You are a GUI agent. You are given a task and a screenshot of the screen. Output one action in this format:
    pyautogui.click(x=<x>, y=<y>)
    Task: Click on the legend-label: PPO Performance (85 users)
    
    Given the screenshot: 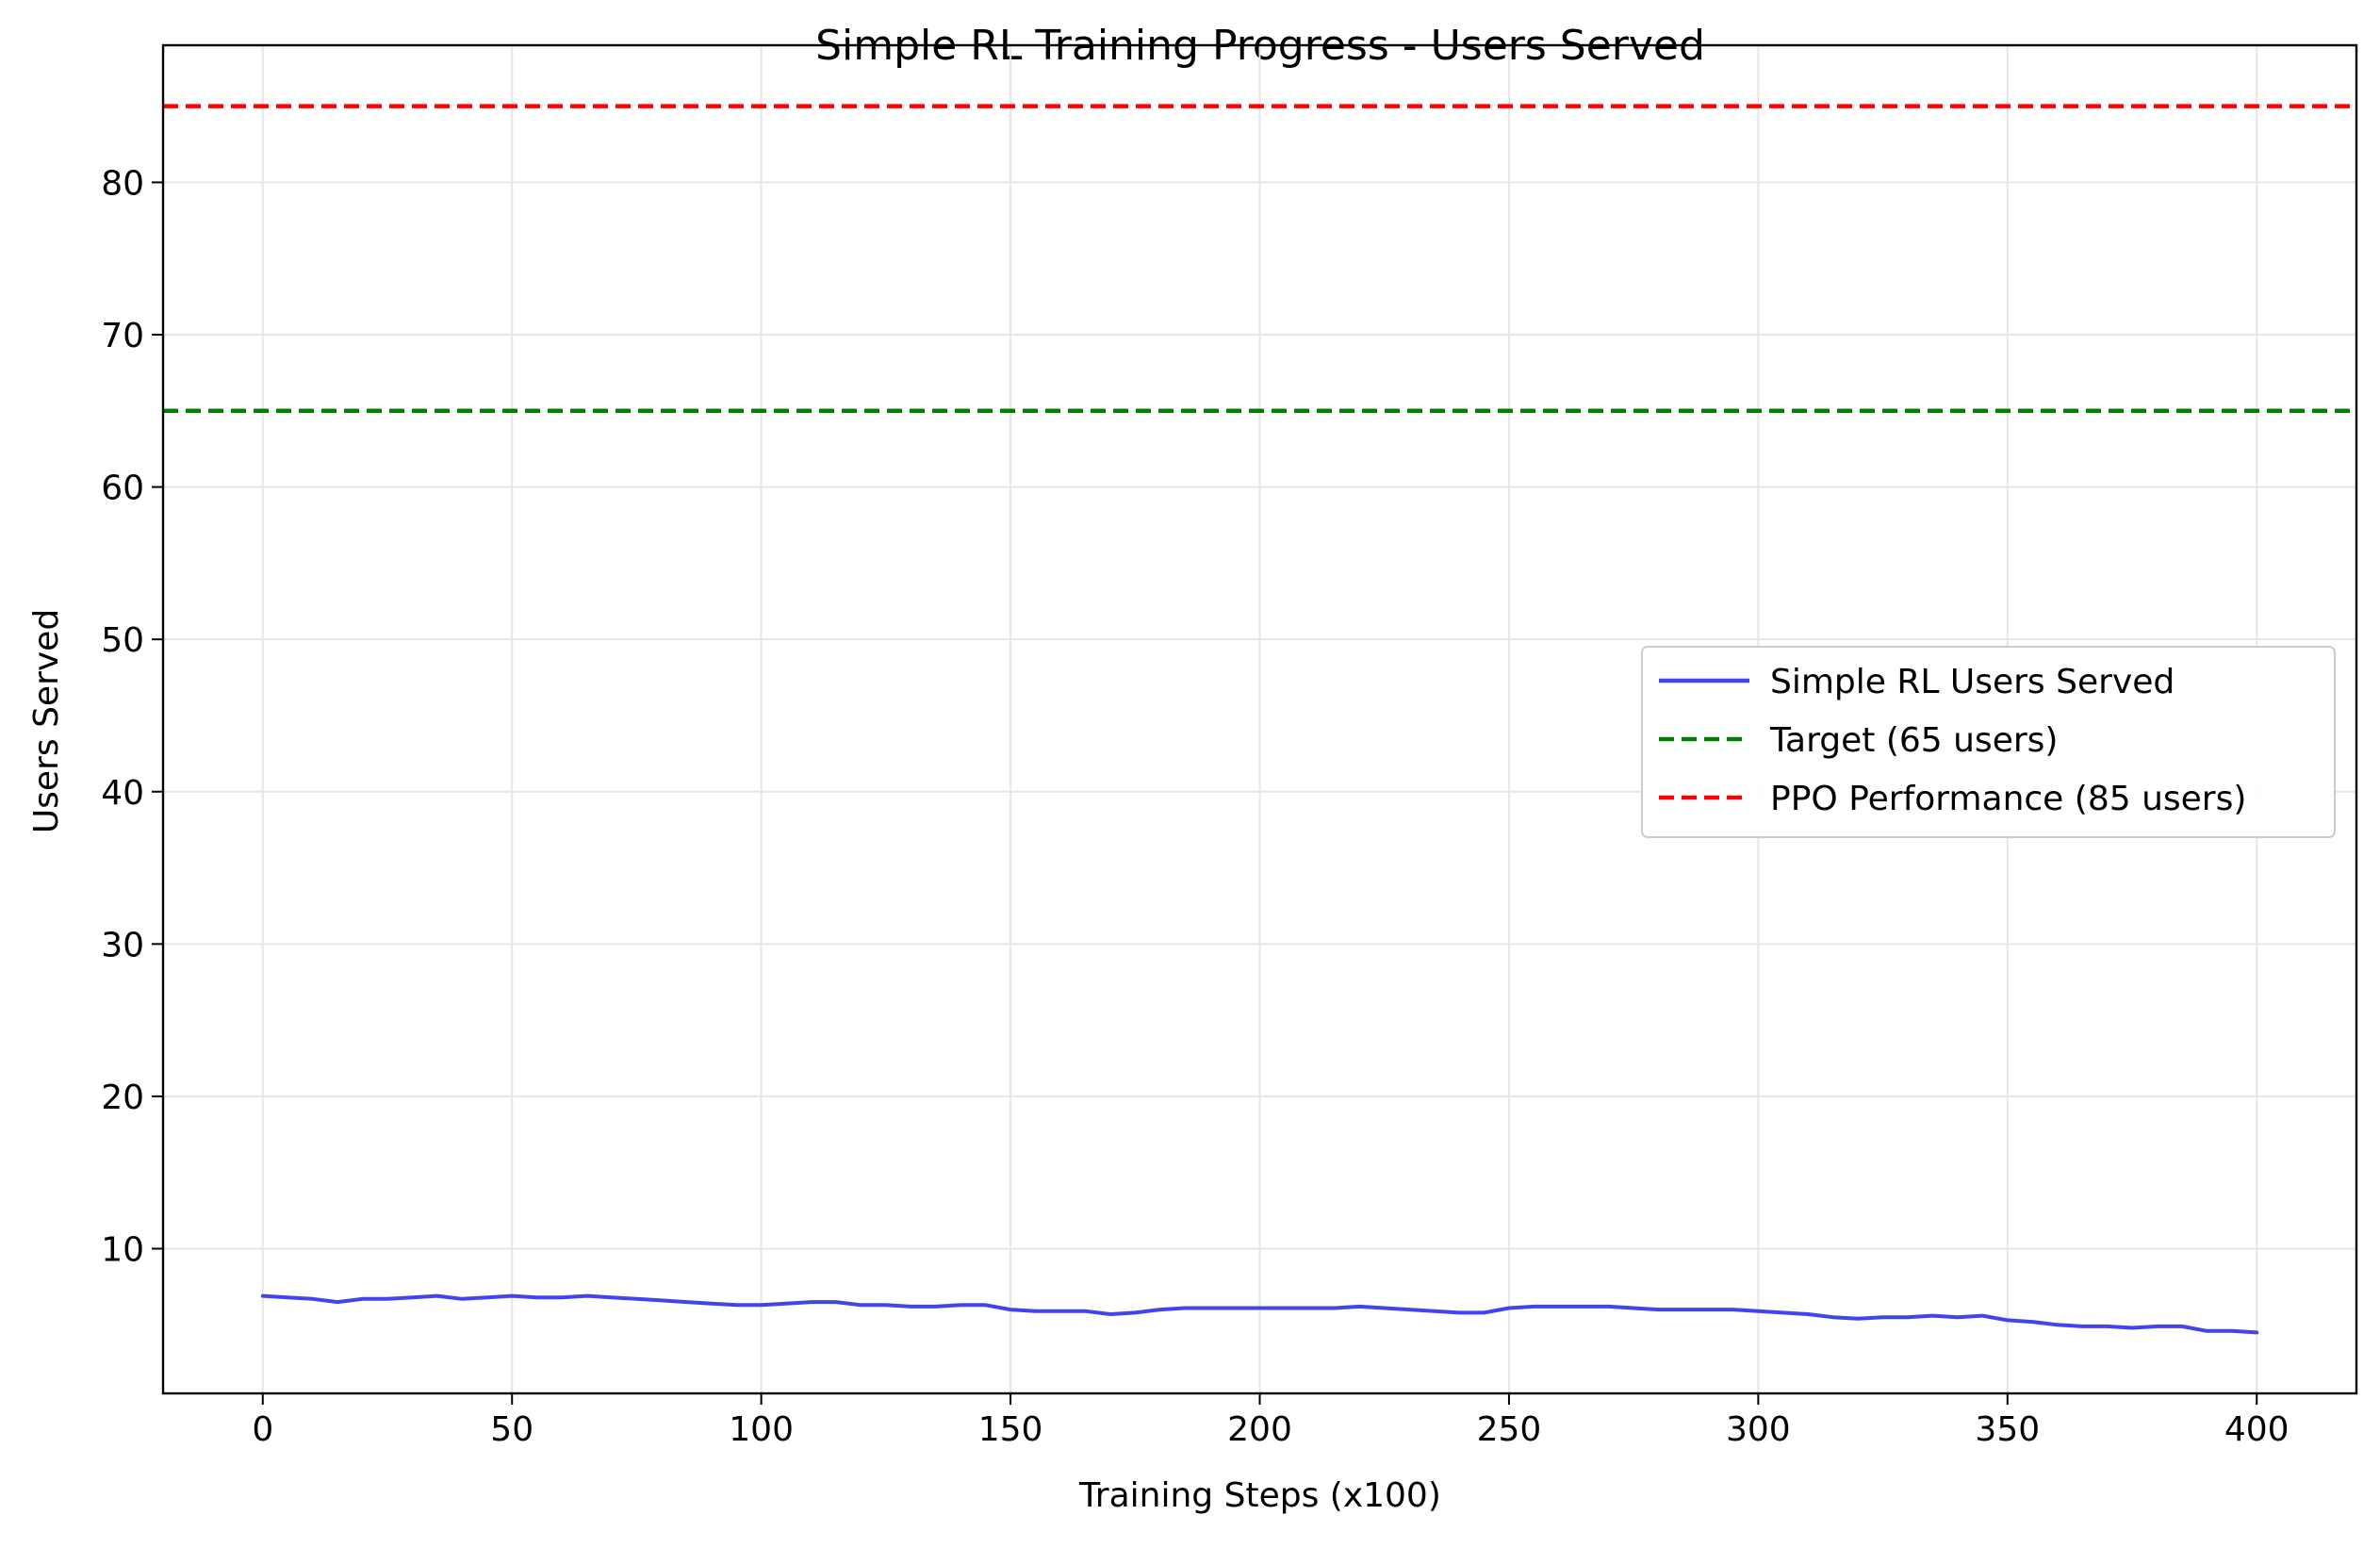 What is the action you would take?
    pyautogui.click(x=2008, y=799)
    